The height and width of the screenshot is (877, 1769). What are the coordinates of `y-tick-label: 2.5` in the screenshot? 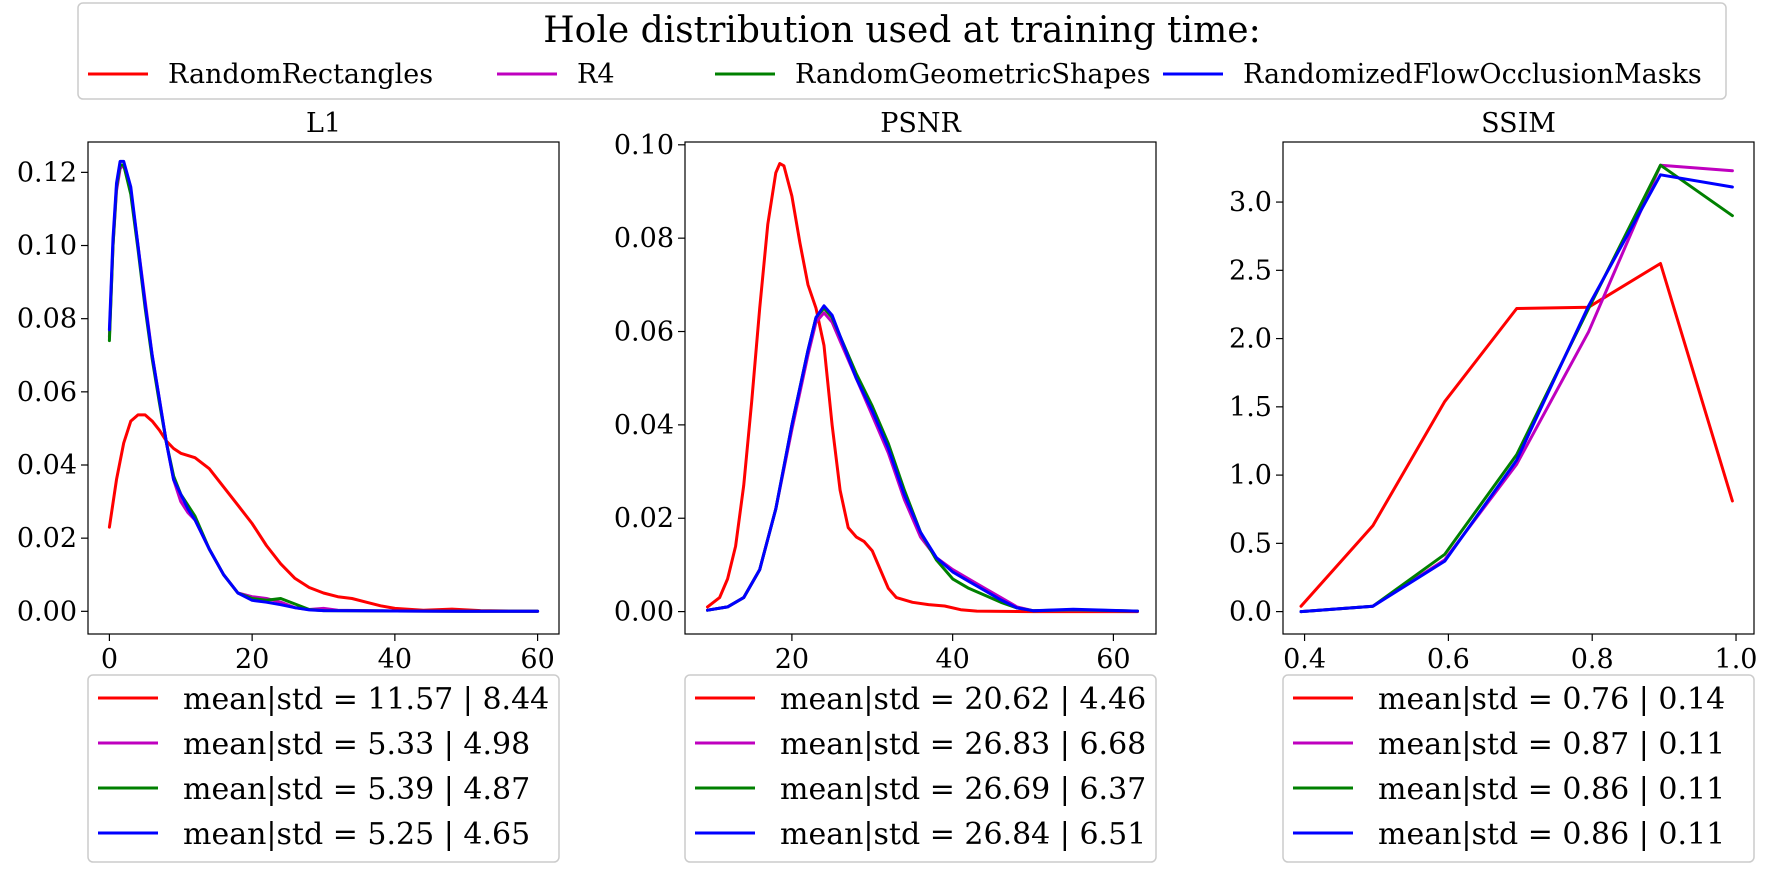 It's located at (1250, 270).